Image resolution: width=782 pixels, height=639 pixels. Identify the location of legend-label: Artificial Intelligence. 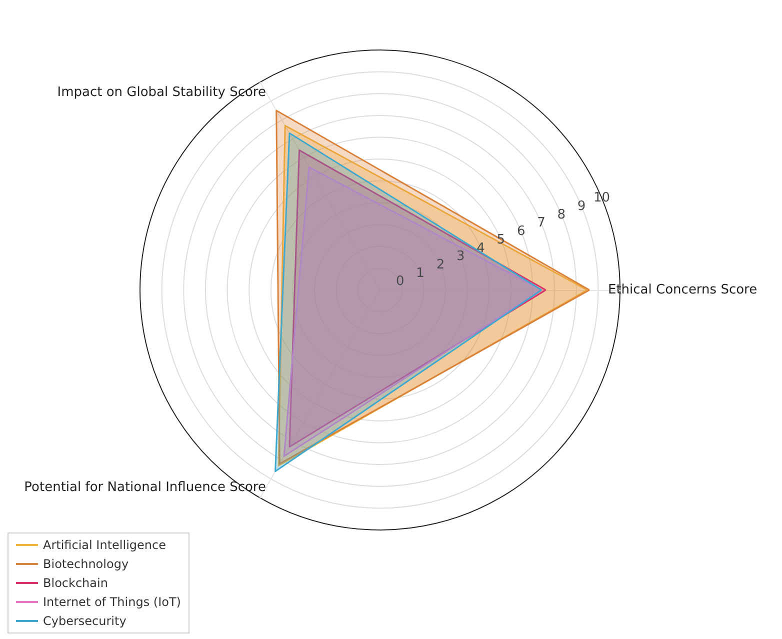
(104, 545).